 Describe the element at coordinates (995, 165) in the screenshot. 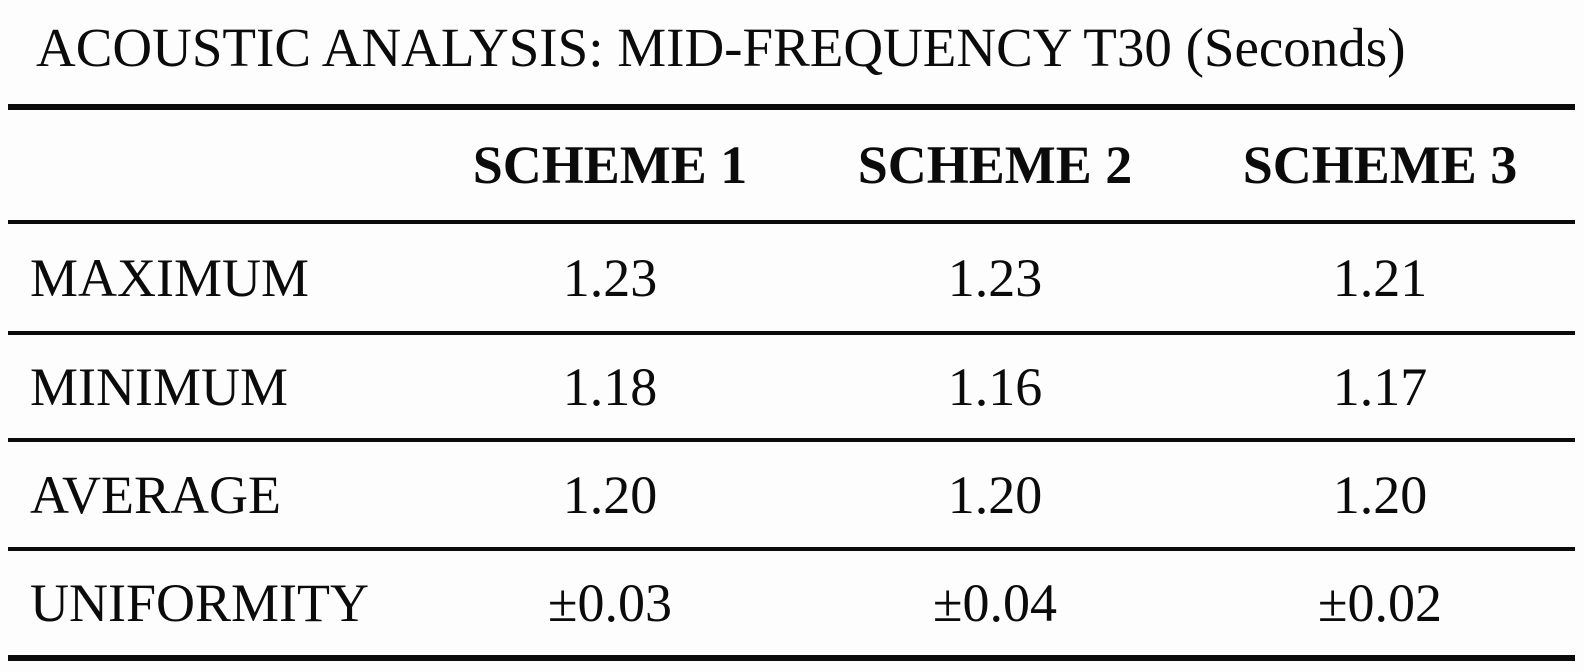

I see `header-cell-scheme-2: SCHEME 2` at that location.